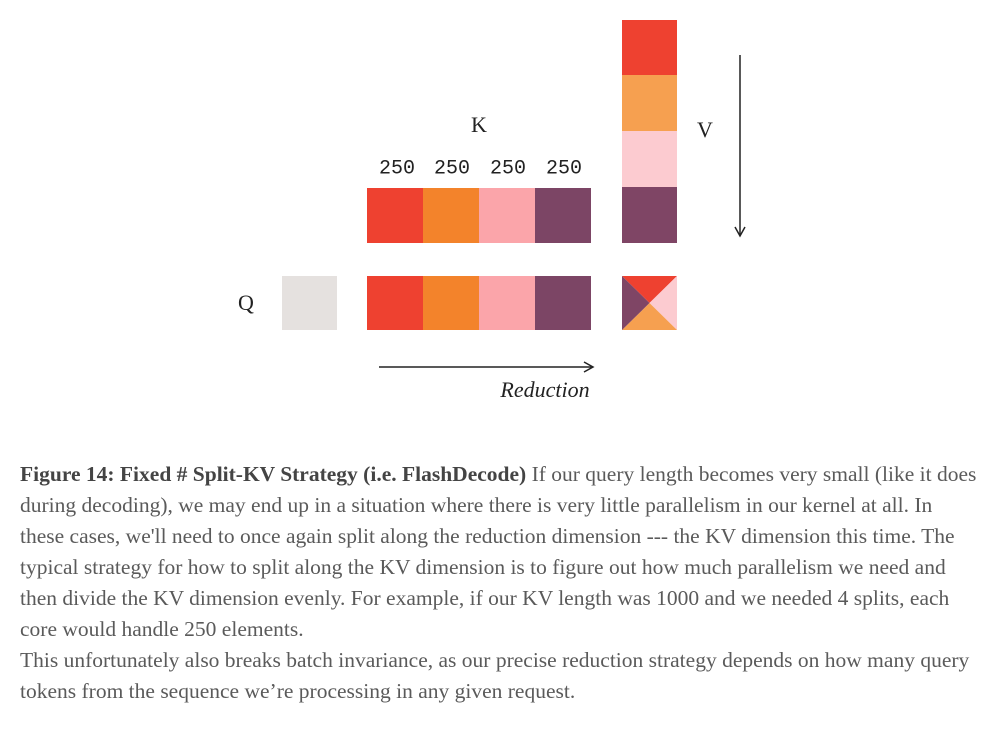  I want to click on v-column, so click(649, 131).